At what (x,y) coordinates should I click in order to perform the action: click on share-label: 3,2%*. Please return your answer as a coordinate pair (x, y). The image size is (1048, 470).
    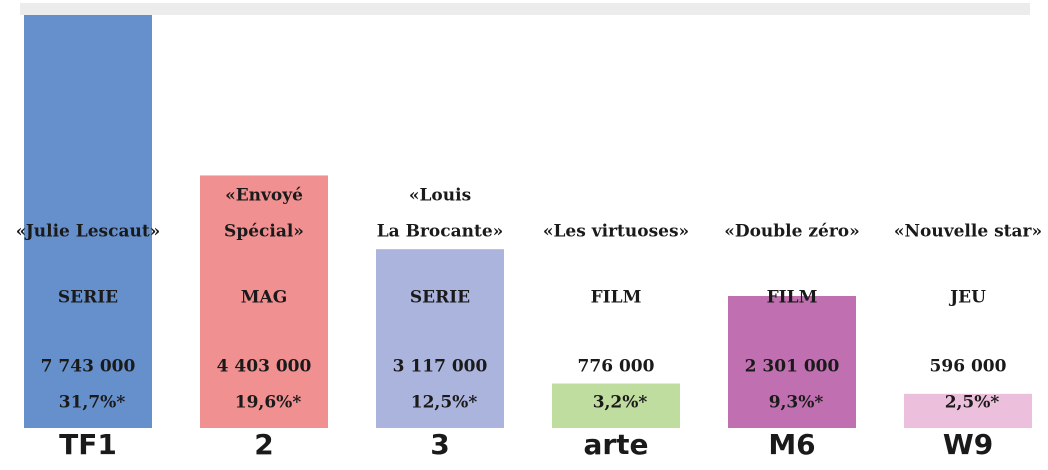
    Looking at the image, I should click on (620, 403).